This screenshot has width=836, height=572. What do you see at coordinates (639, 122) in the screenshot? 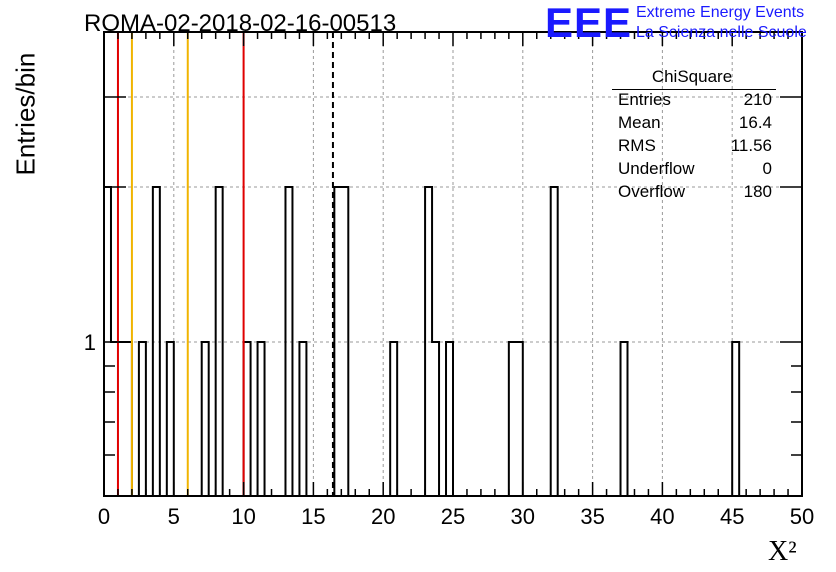
I see `stats-label: Mean` at bounding box center [639, 122].